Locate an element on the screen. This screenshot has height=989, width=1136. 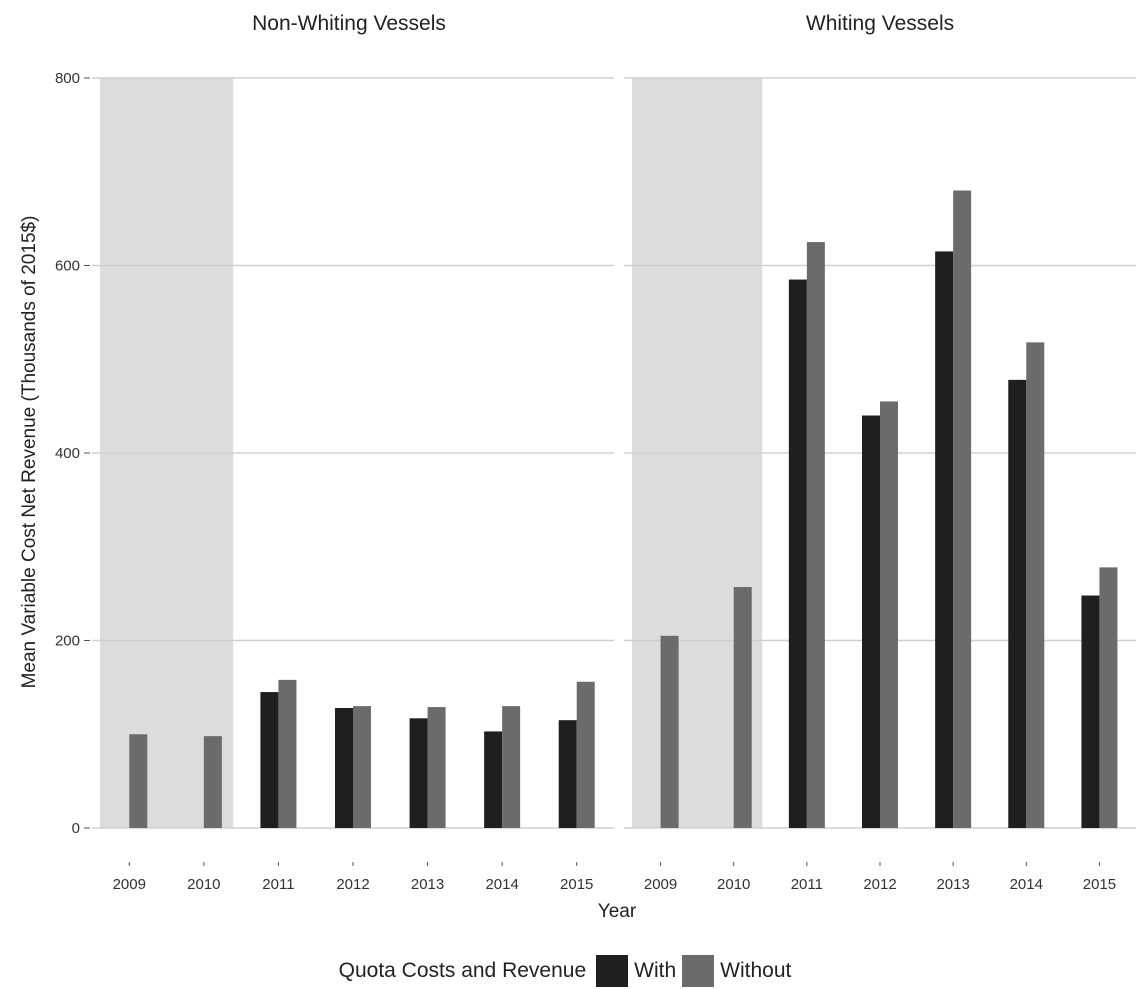
legend-label-with: With is located at coordinates (655, 970).